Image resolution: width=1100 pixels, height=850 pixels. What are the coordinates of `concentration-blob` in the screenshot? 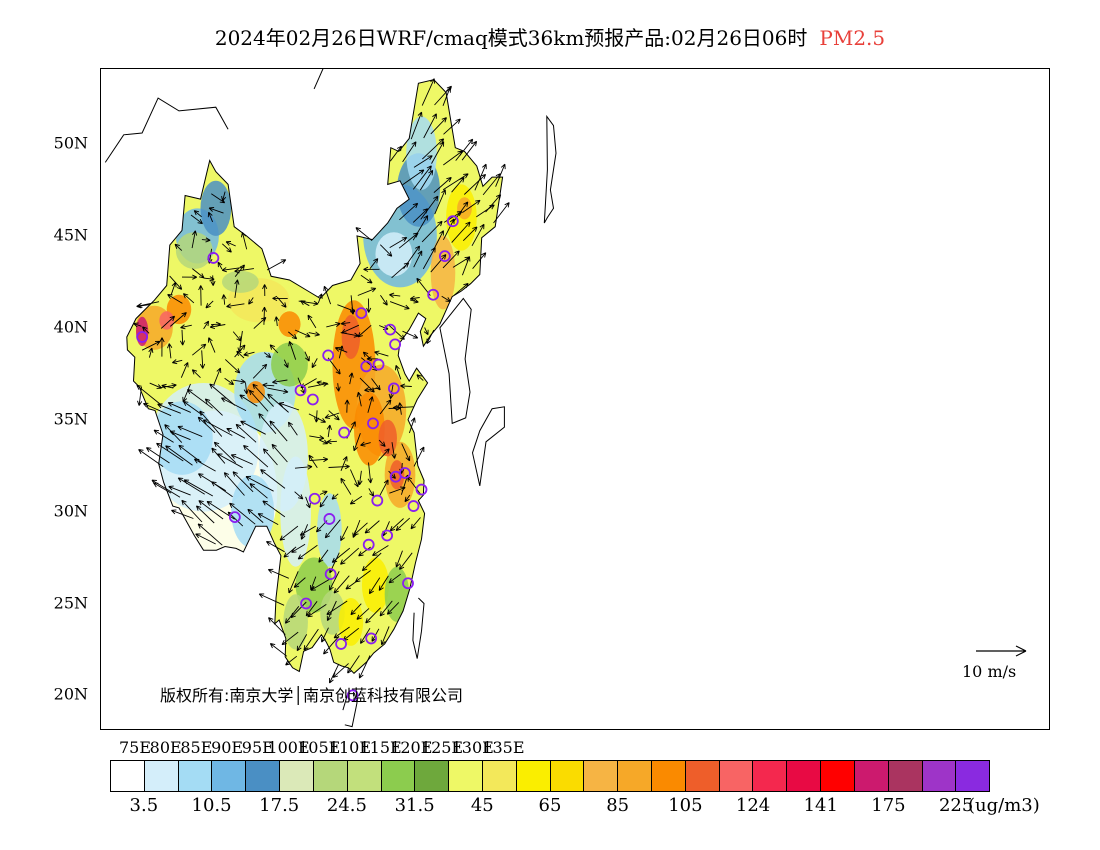 It's located at (351, 621).